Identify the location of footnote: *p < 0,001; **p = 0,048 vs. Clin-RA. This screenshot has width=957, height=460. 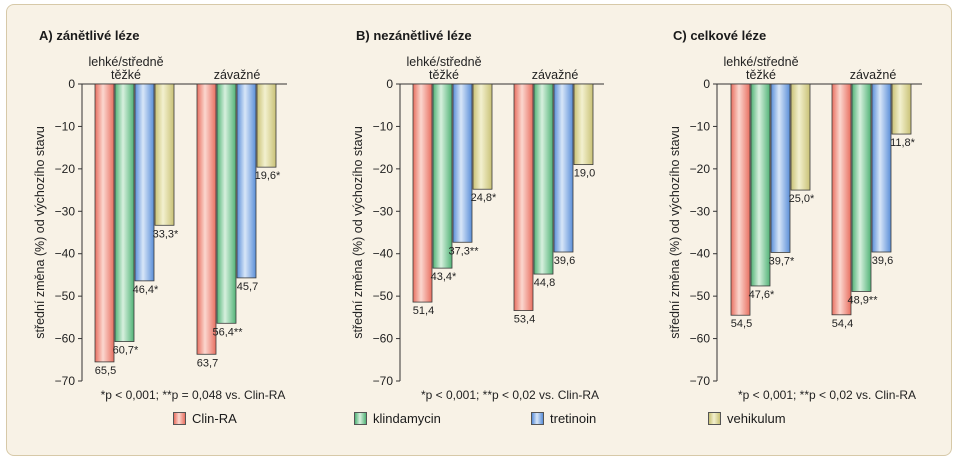
(193, 395).